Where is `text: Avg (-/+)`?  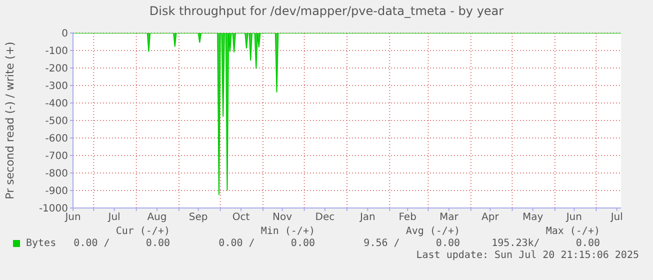 text: Avg (-/+) is located at coordinates (432, 231).